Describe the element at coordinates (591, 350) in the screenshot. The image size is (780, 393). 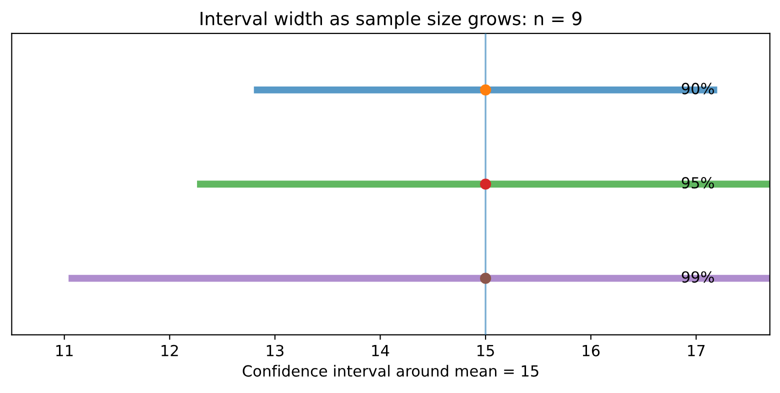
I see `x-tick-label: 16` at that location.